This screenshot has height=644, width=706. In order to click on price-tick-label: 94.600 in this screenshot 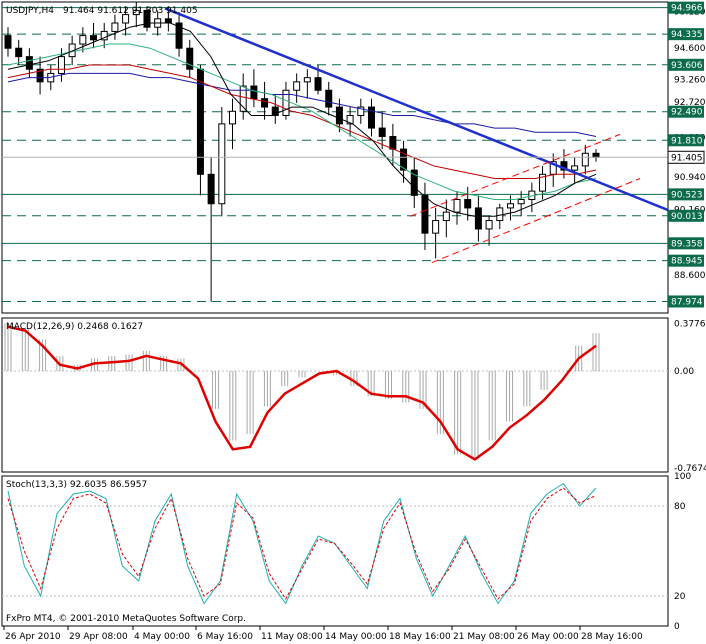, I will do `click(690, 49)`.